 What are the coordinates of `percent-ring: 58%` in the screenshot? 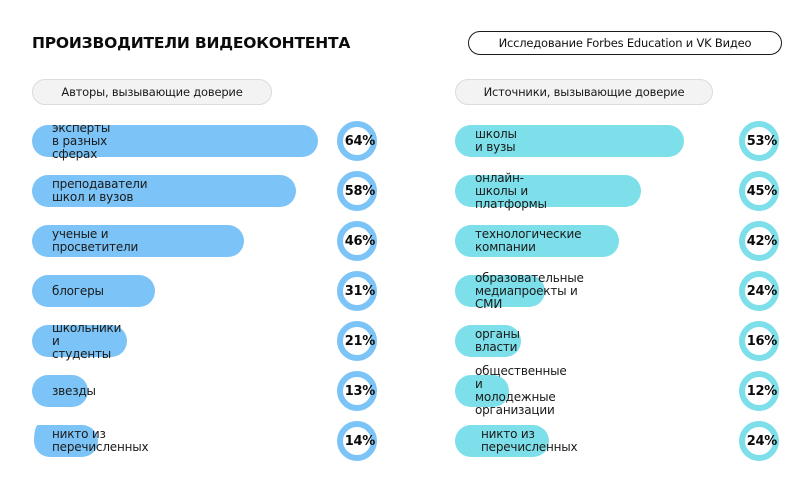 It's located at (357, 191).